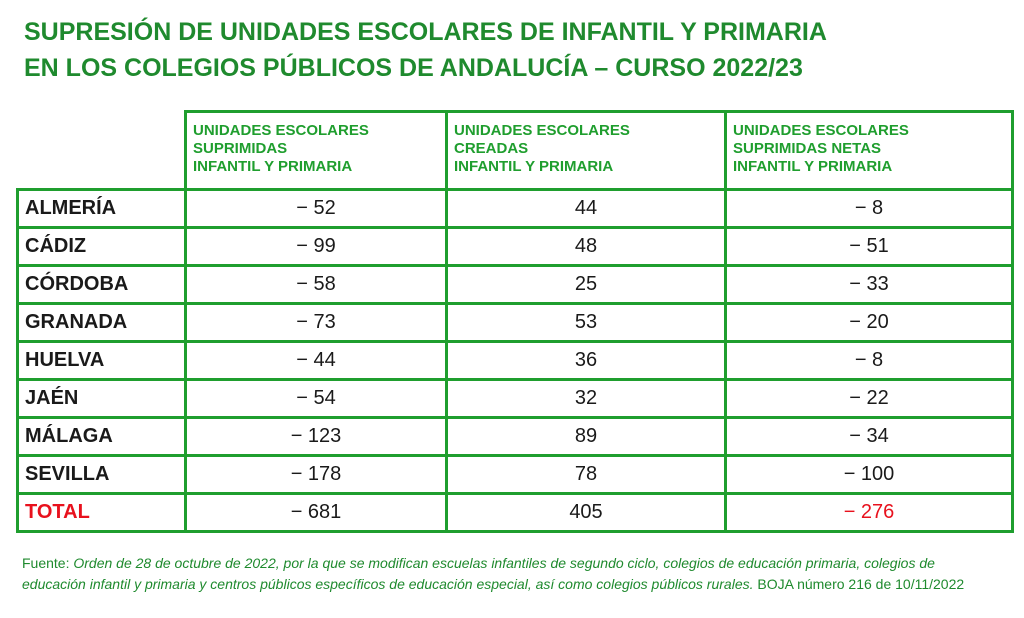 This screenshot has width=1024, height=618. I want to click on total-creadas: 405, so click(586, 512).